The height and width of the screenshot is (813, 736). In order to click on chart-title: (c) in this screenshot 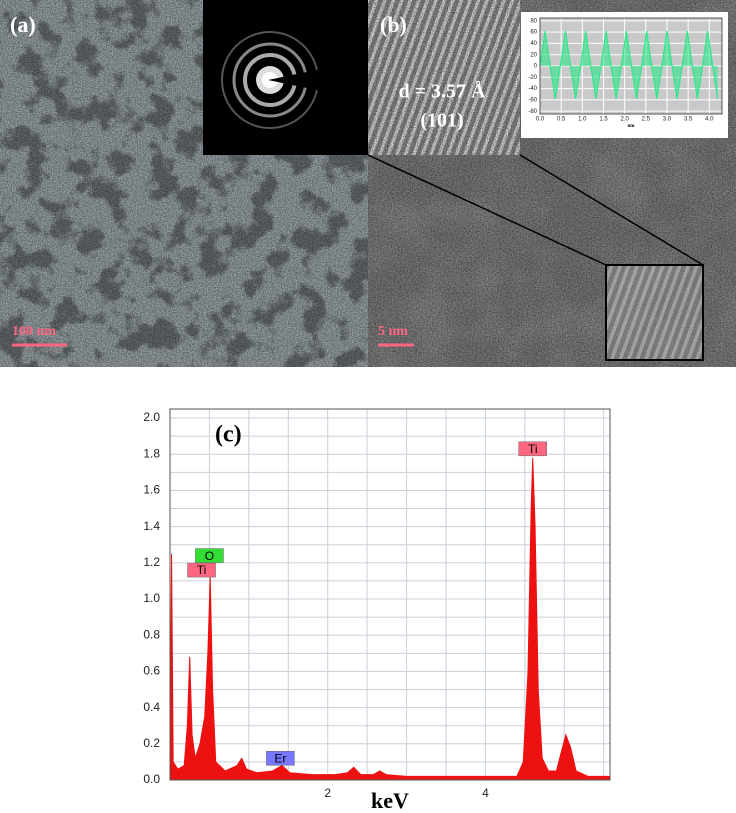, I will do `click(228, 435)`.